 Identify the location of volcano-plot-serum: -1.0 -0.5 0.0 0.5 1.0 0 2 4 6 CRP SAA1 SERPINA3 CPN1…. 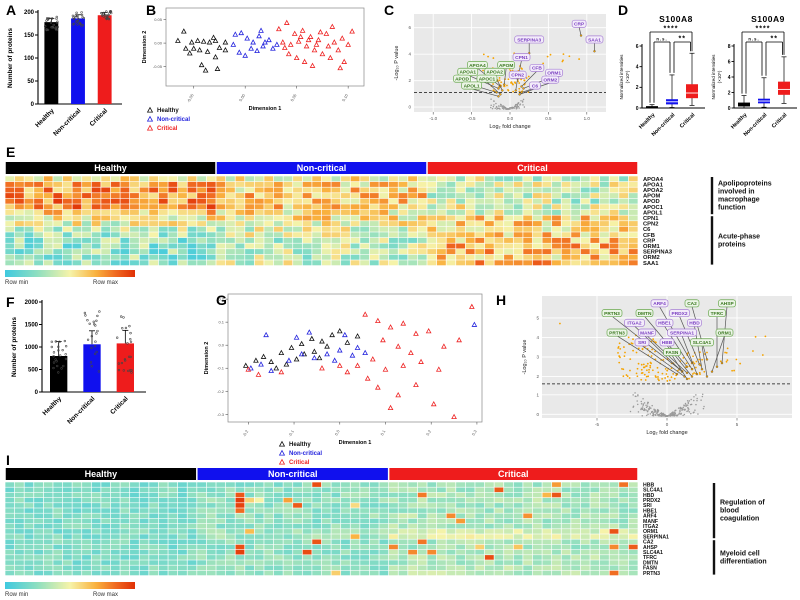
(500, 72).